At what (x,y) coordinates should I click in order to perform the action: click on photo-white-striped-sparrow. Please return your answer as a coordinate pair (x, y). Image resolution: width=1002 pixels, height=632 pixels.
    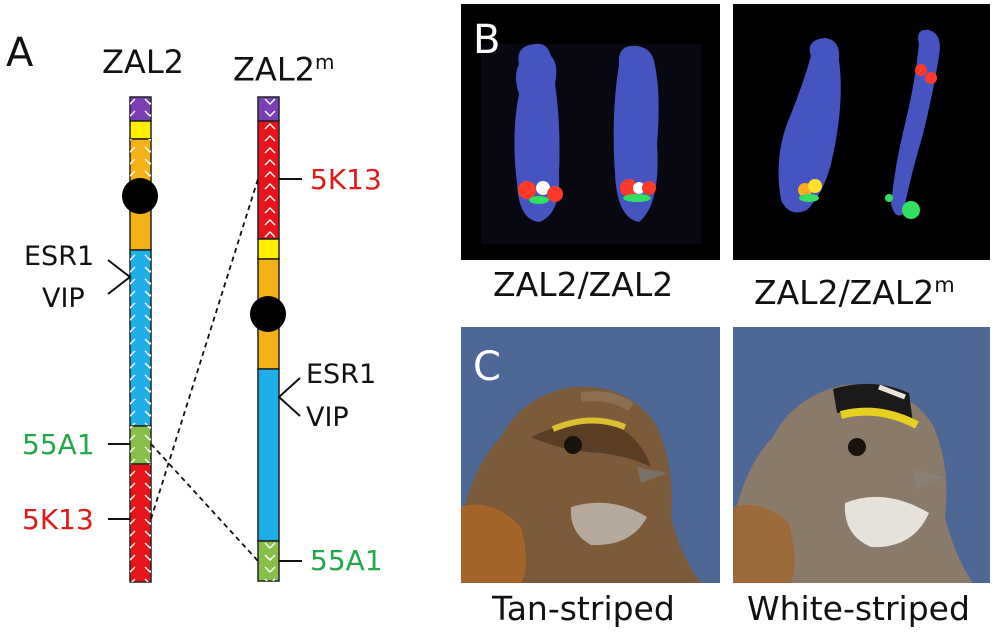
    Looking at the image, I should click on (861, 455).